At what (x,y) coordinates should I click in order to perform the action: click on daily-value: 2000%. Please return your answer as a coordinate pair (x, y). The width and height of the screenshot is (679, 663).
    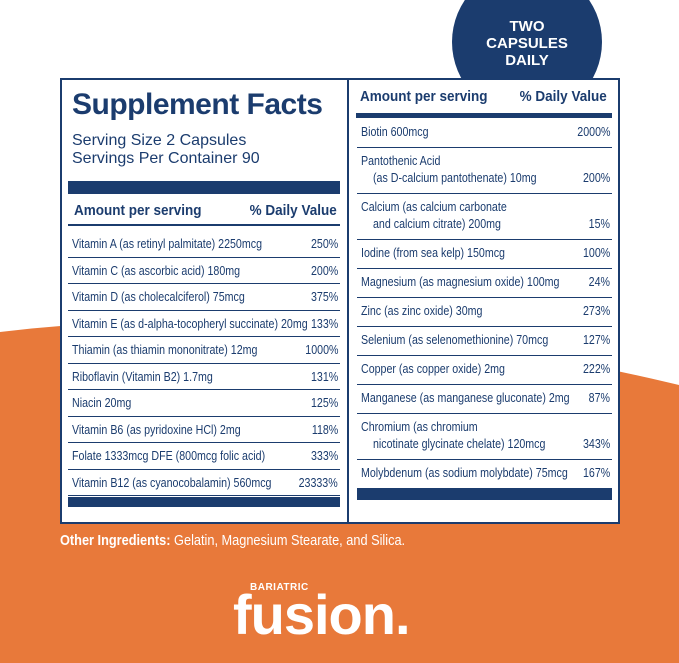
    Looking at the image, I should click on (593, 131).